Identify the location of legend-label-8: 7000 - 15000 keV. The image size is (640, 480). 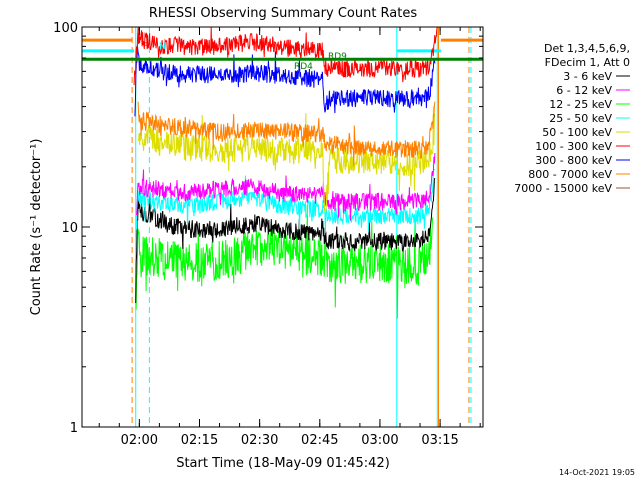
(563, 188).